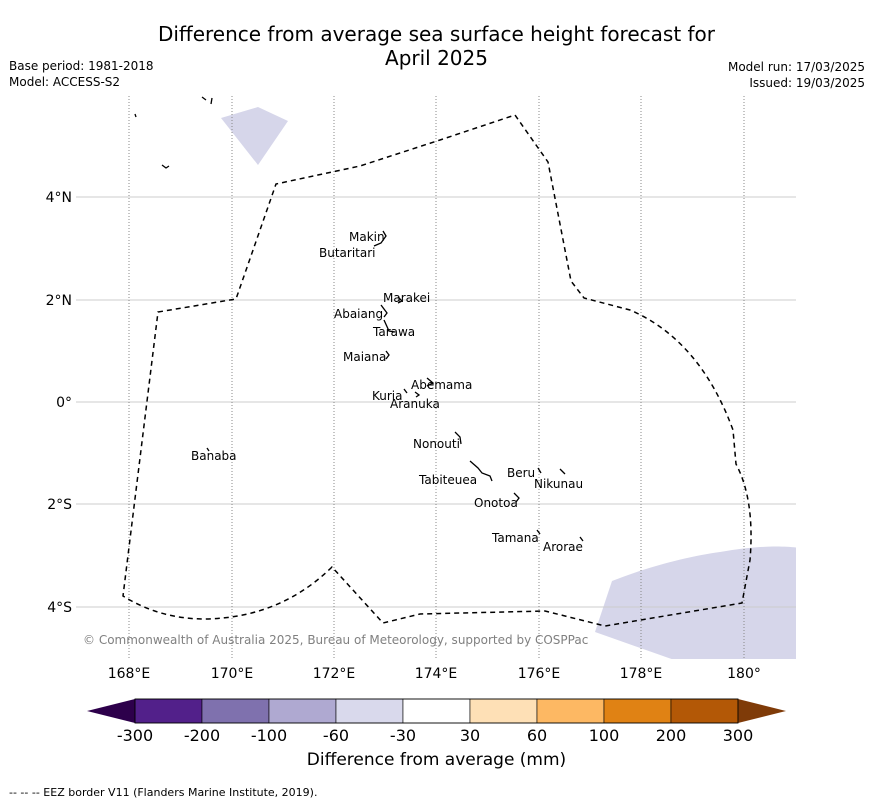 This screenshot has width=873, height=804. What do you see at coordinates (807, 83) in the screenshot?
I see `issued-date: Issued: 19/03/2025` at bounding box center [807, 83].